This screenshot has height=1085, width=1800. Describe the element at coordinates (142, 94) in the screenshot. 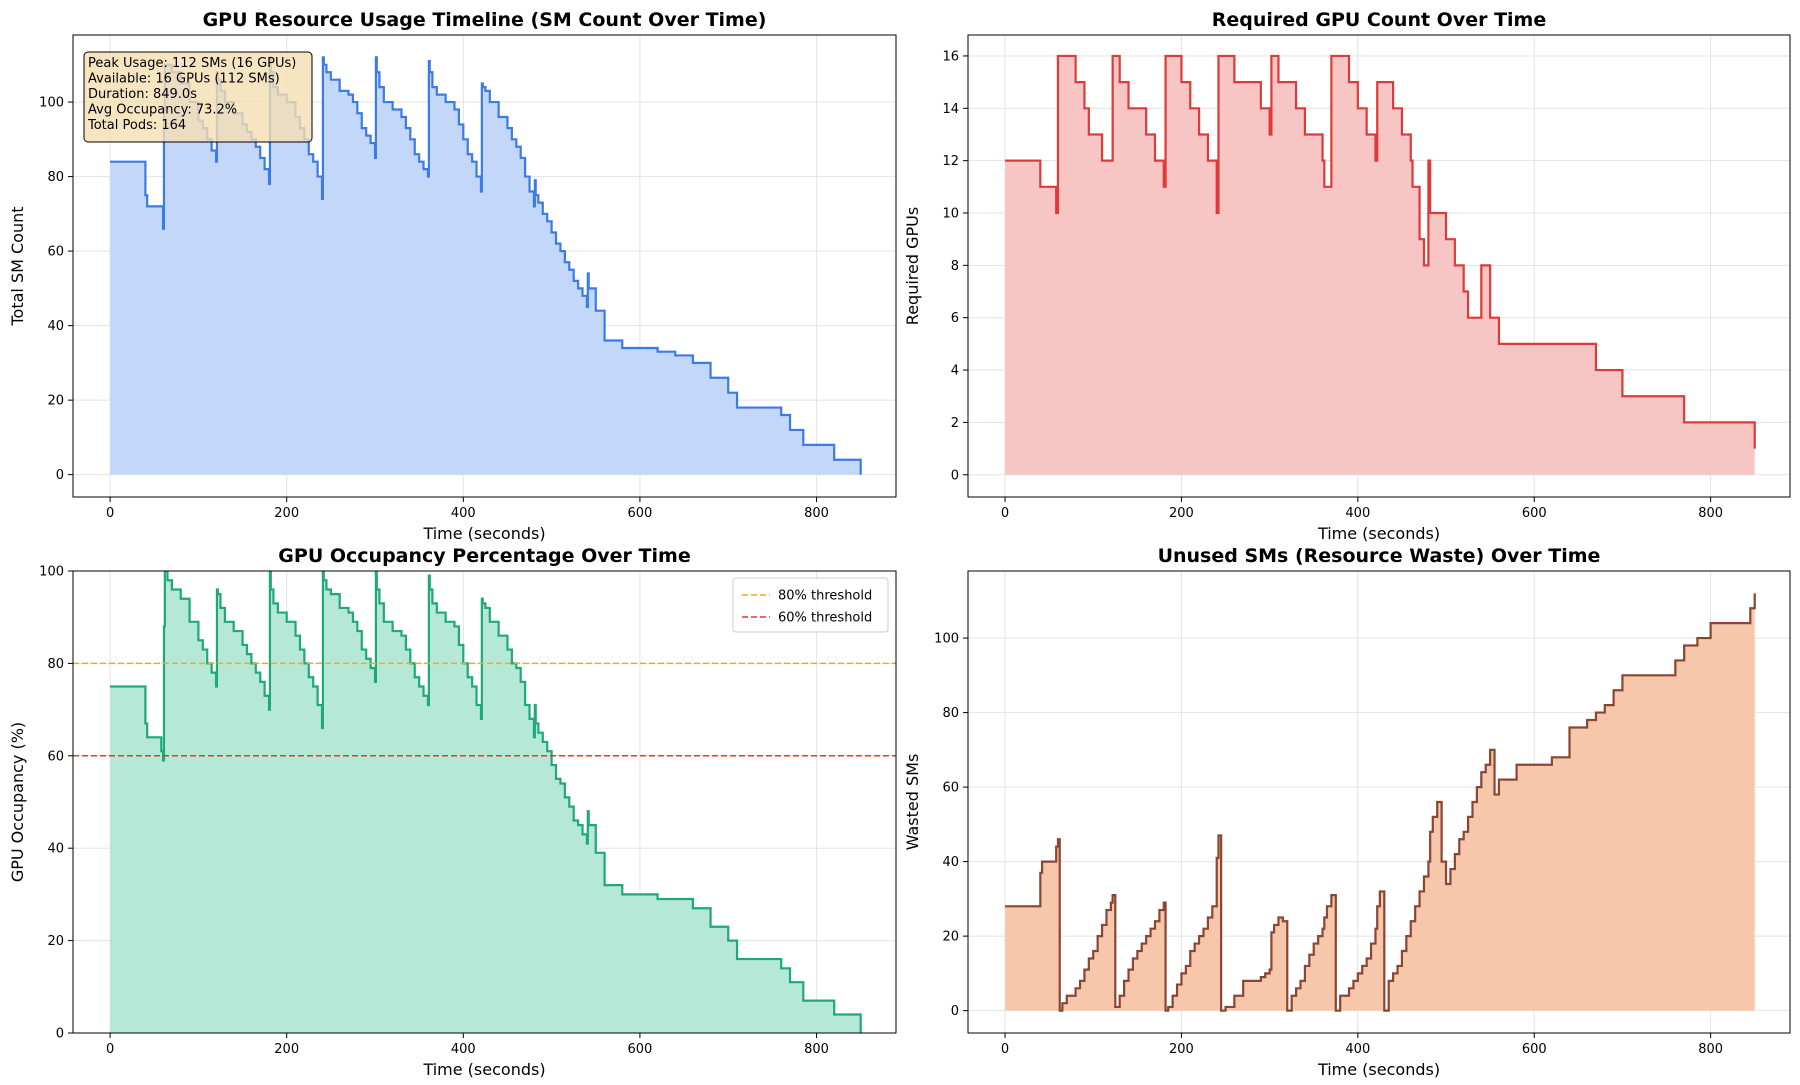

I see `annotation-line: Duration: 849.0s` at that location.